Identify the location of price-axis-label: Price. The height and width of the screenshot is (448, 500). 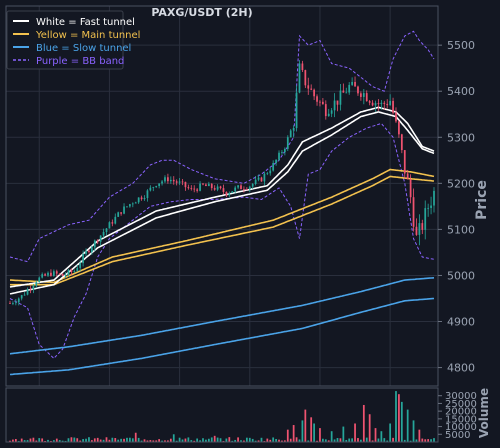
(482, 200).